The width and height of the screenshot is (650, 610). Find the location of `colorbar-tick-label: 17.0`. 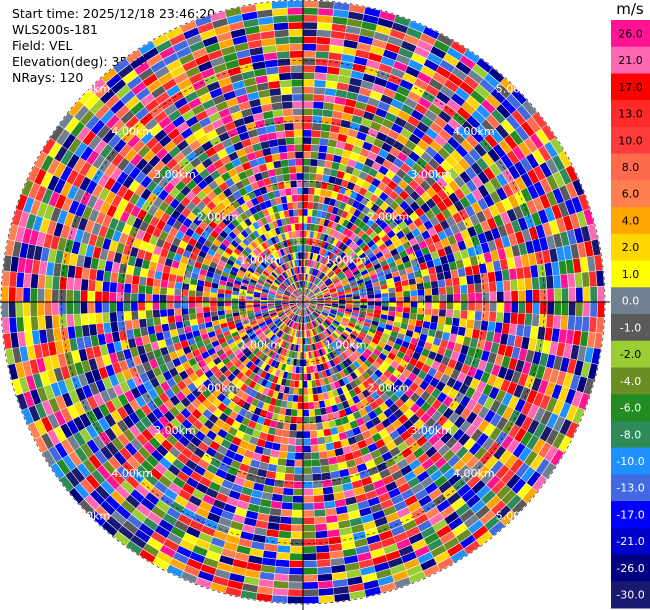

colorbar-tick-label: 17.0 is located at coordinates (630, 87).